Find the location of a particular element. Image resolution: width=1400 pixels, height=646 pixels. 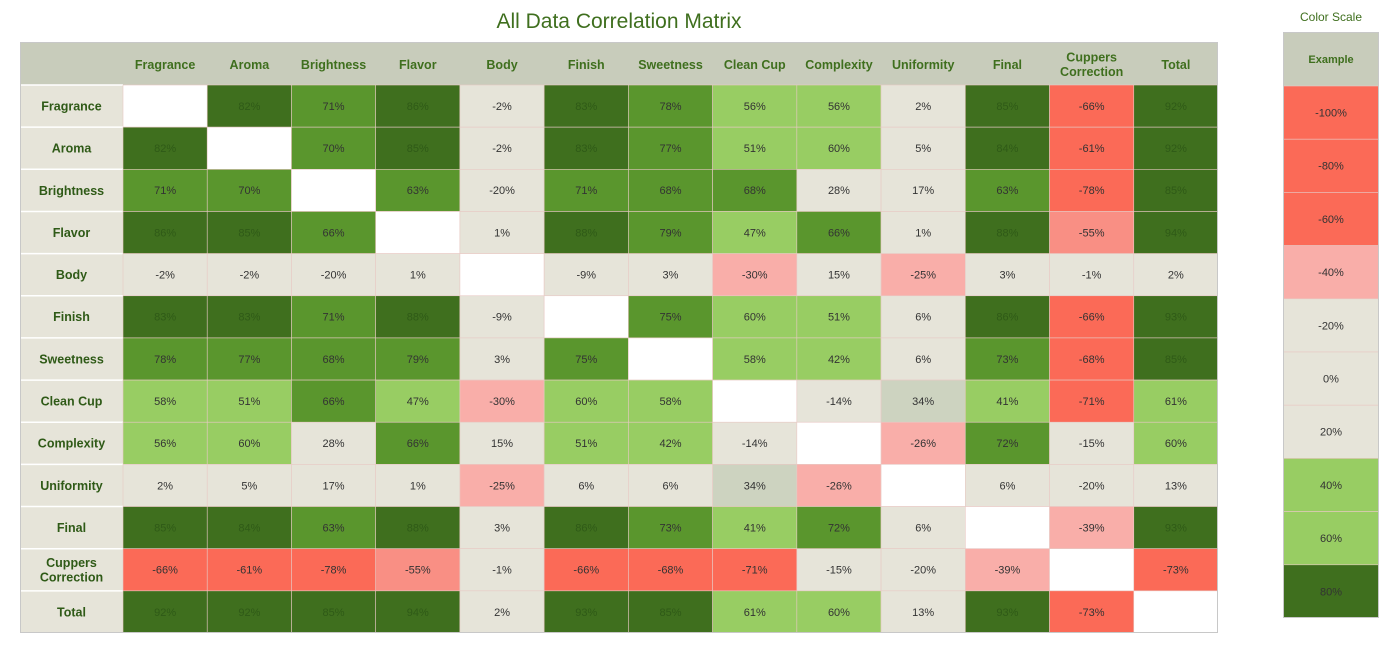

cell-value-fragrance-total: 92% is located at coordinates (1176, 107).